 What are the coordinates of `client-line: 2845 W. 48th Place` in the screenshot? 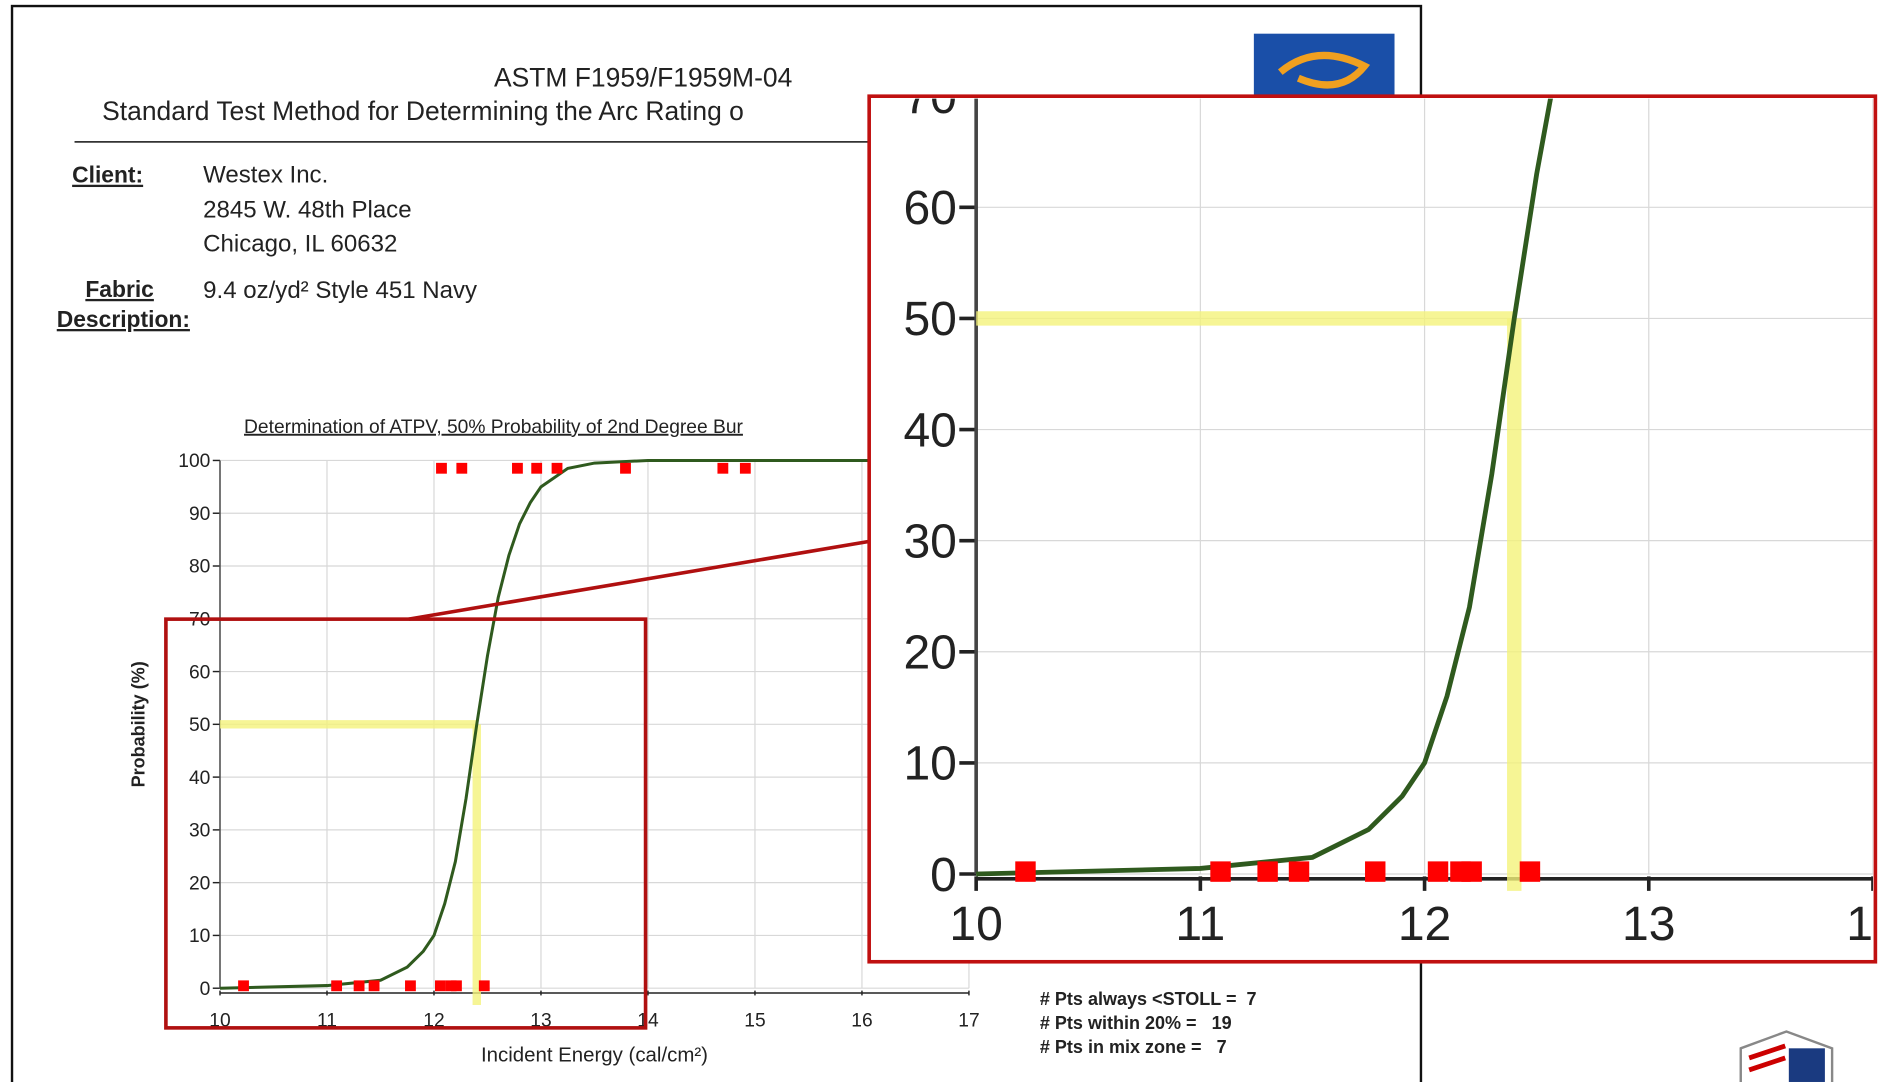 It's located at (307, 210).